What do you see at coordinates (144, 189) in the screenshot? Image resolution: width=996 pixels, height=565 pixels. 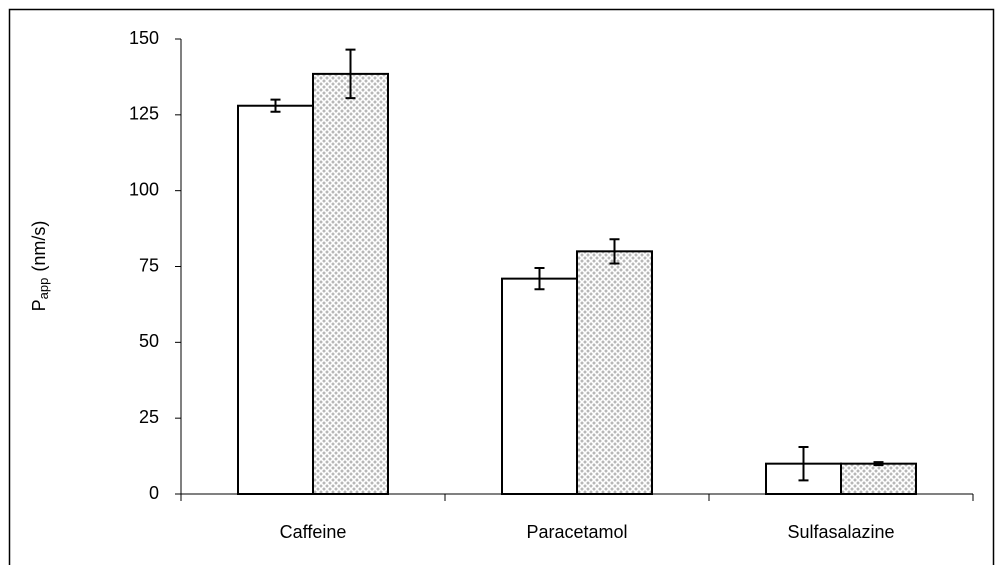 I see `y-tick-label: 100` at bounding box center [144, 189].